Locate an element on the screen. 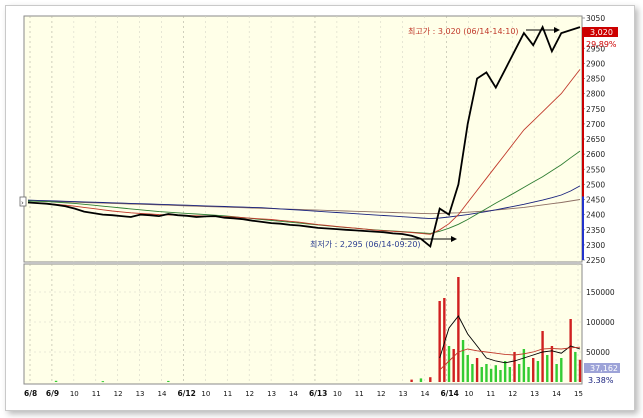  volume-tick-label: 100000 is located at coordinates (600, 322).